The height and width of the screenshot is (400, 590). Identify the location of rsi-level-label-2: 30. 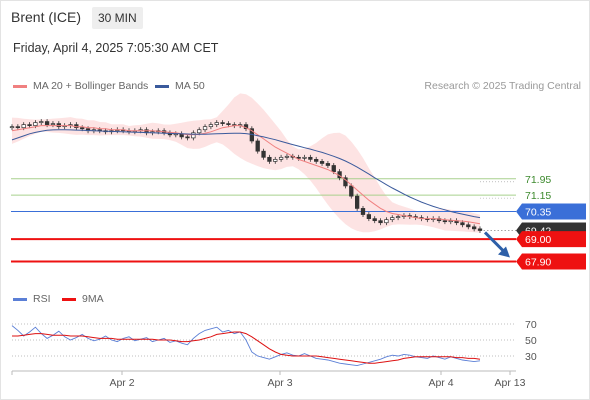
(531, 357).